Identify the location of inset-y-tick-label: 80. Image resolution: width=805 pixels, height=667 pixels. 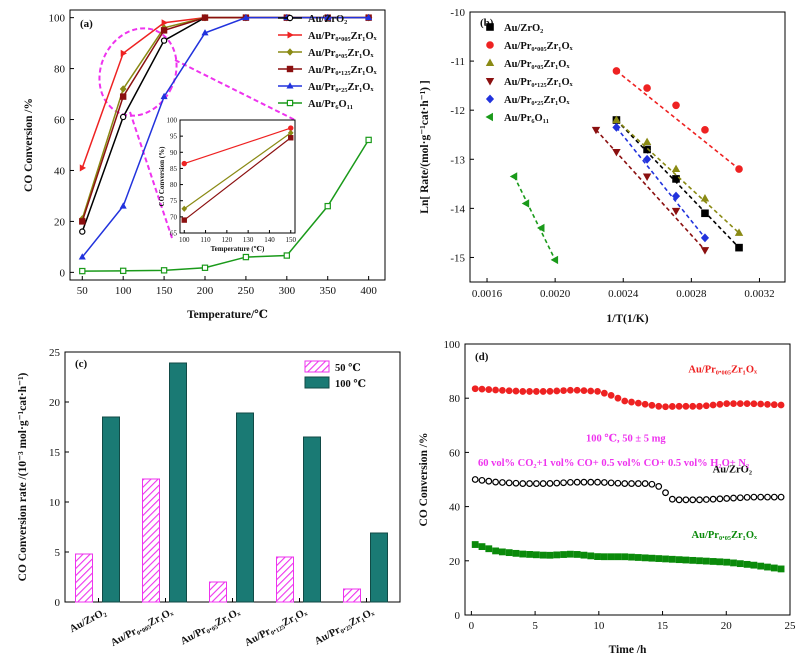
(174, 185).